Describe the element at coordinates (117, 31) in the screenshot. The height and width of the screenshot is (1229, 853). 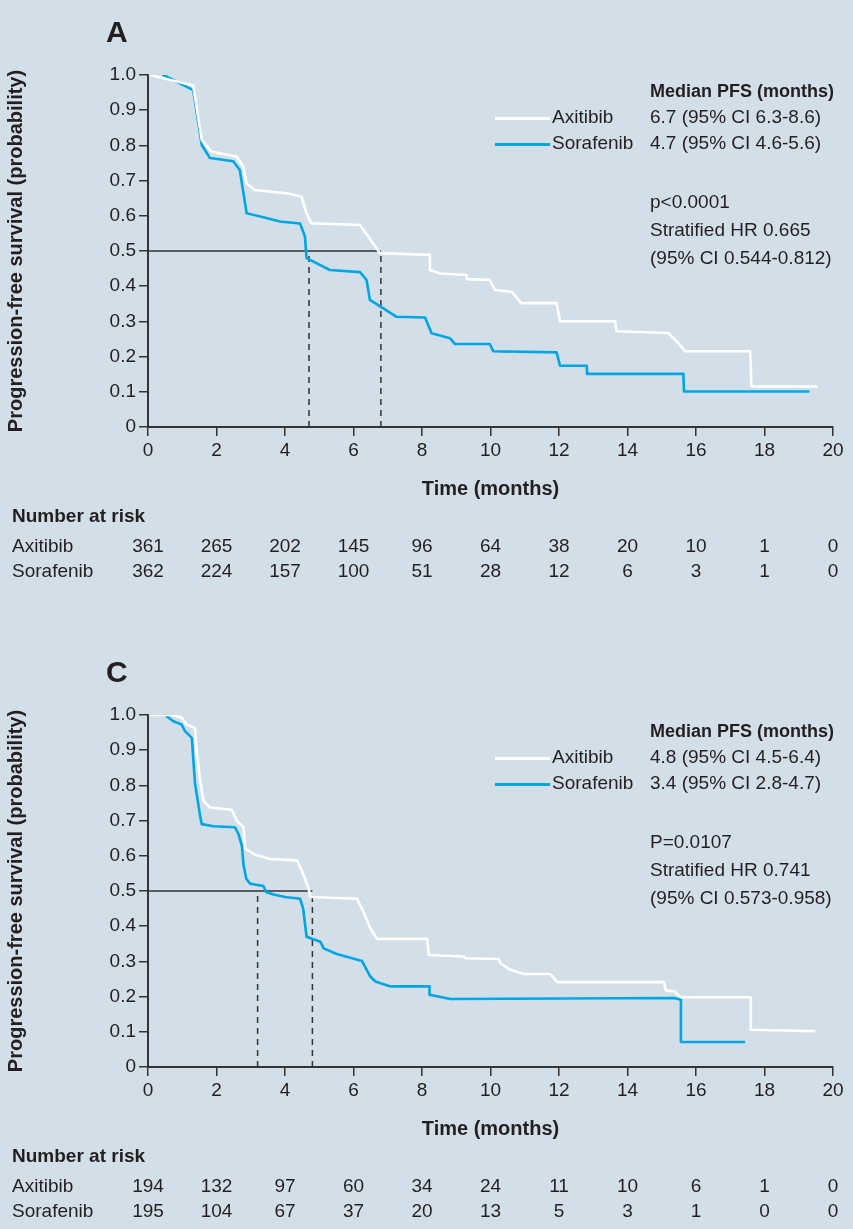
I see `chart-title: A` at that location.